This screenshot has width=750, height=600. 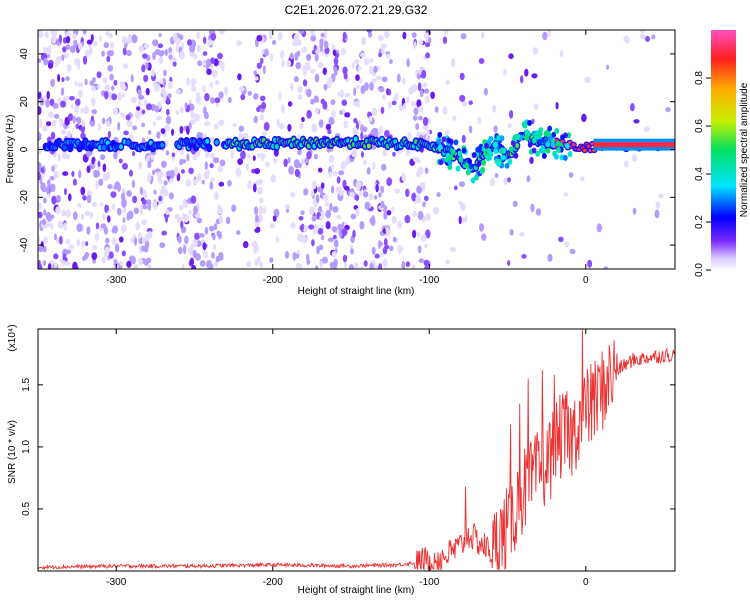 I want to click on y-tick-label: -20, so click(x=24, y=197).